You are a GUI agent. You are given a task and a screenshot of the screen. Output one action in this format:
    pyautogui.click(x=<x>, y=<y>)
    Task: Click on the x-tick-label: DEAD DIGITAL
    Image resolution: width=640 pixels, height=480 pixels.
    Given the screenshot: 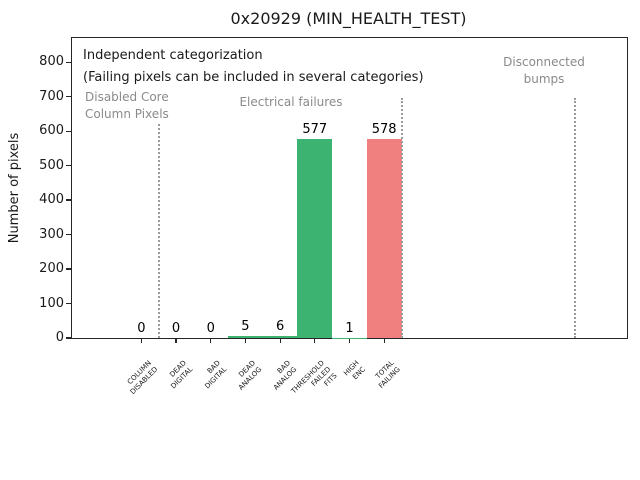 What is the action you would take?
    pyautogui.click(x=180, y=375)
    